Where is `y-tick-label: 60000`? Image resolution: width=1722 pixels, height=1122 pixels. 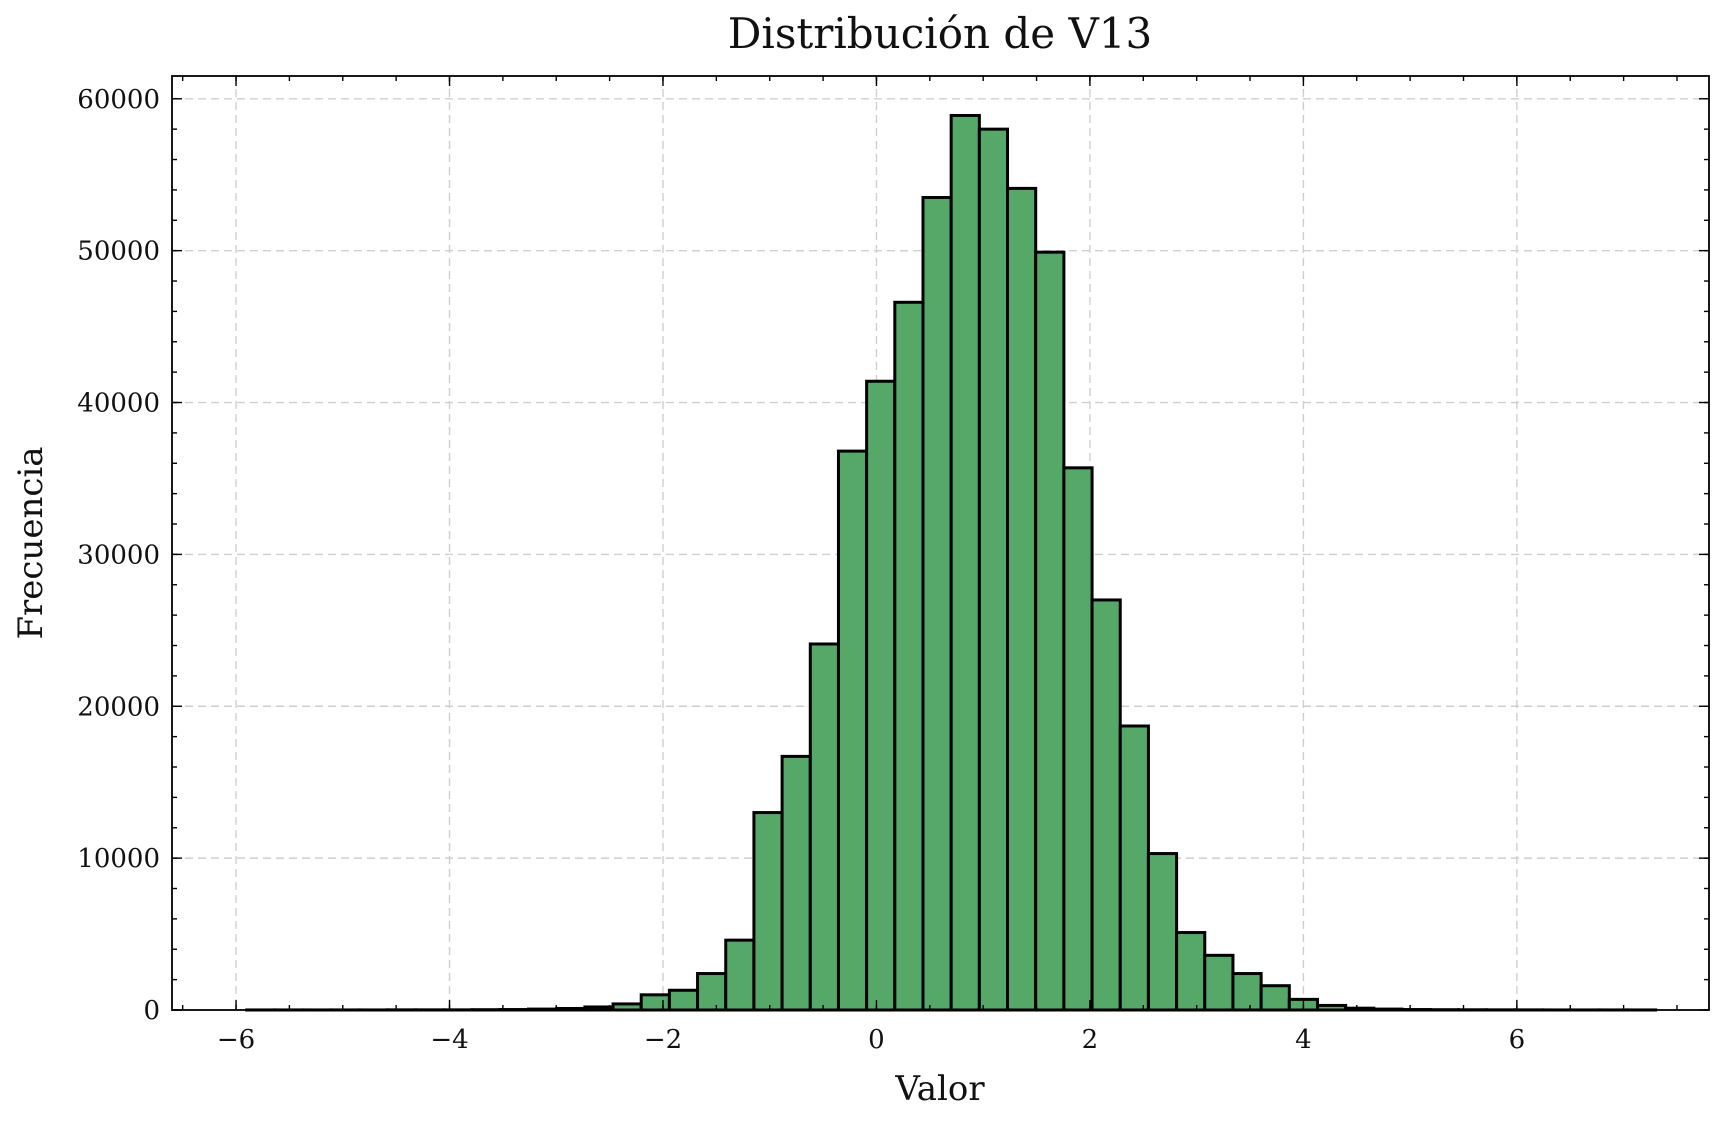
y-tick-label: 60000 is located at coordinates (118, 100).